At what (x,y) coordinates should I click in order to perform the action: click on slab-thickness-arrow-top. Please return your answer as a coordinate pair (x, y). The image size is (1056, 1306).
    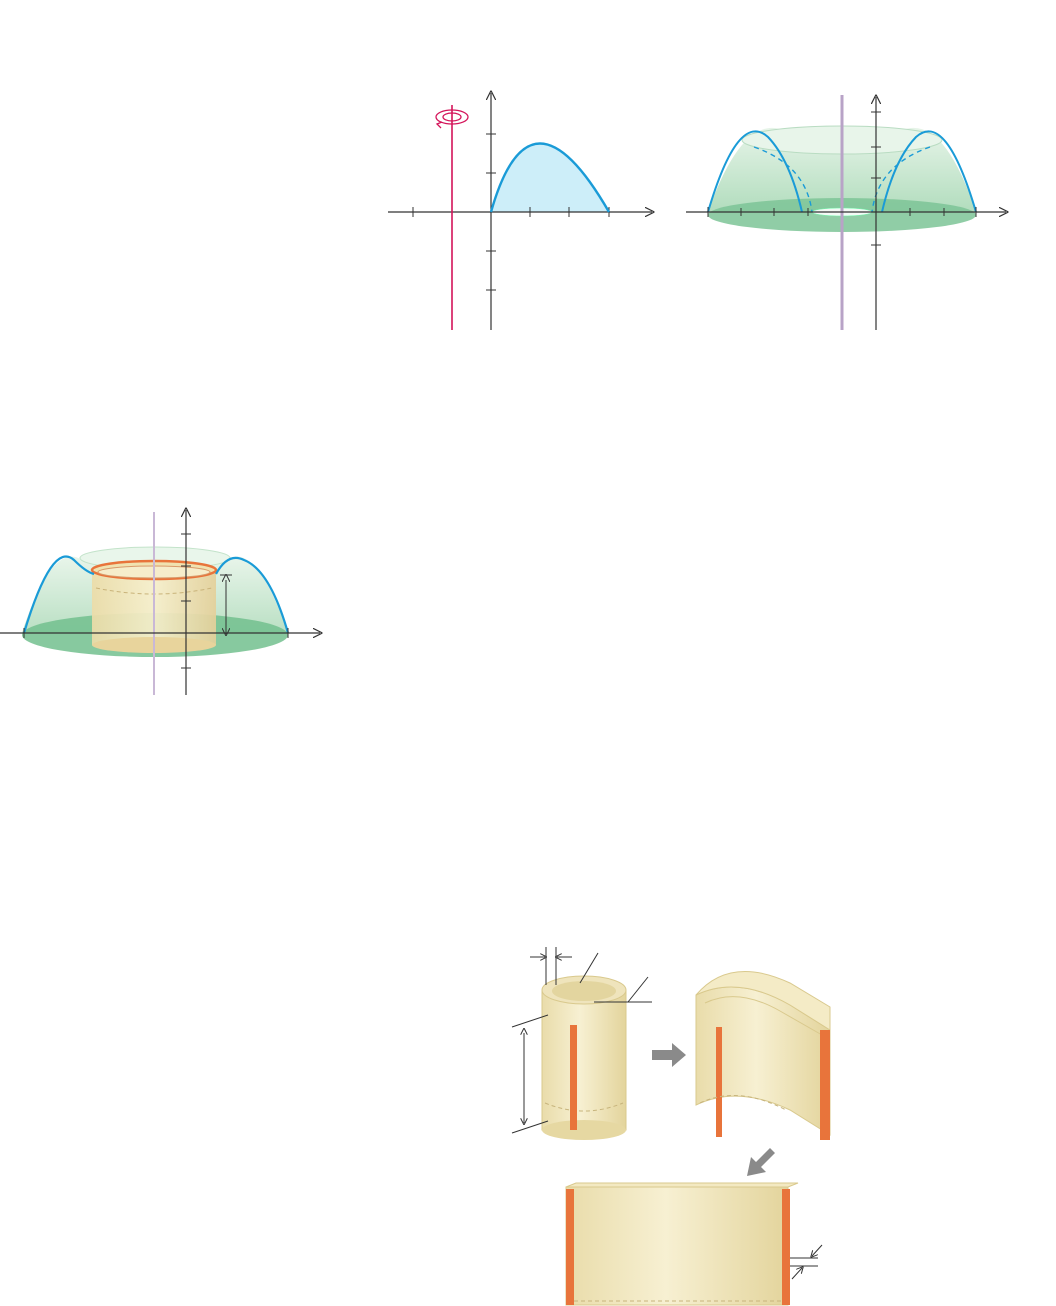
    Looking at the image, I should click on (817, 1250).